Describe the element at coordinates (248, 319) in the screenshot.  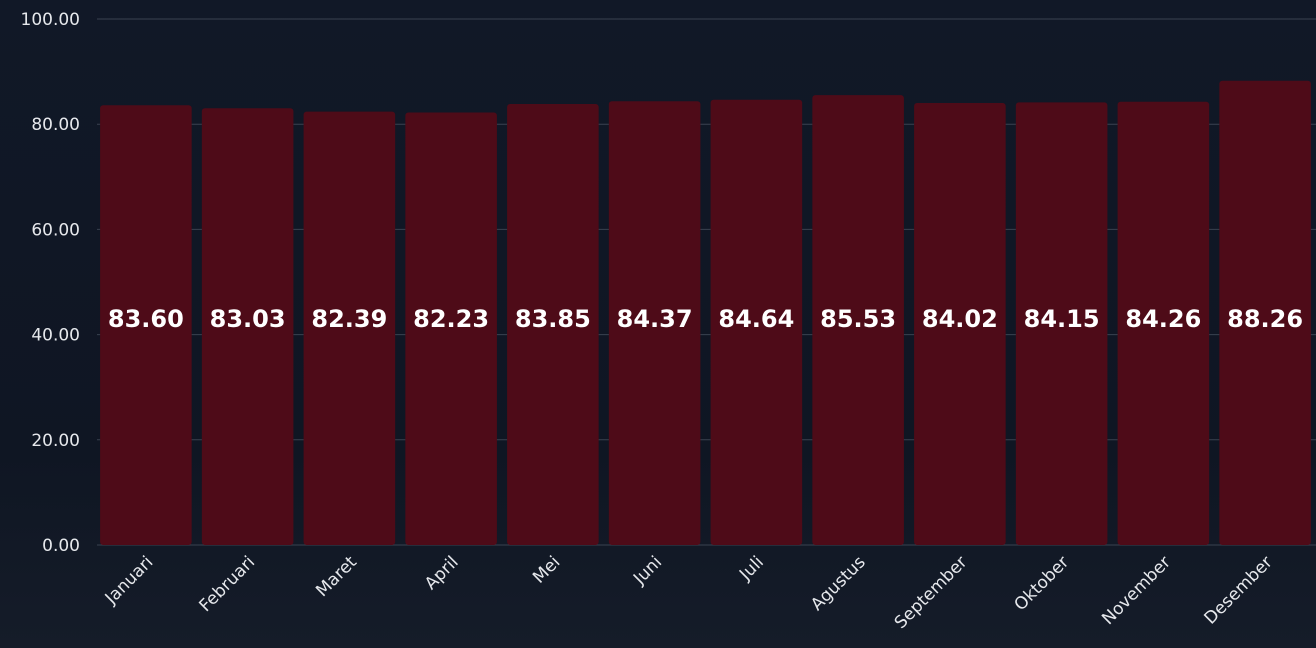
I see `value-label: 83.03` at that location.